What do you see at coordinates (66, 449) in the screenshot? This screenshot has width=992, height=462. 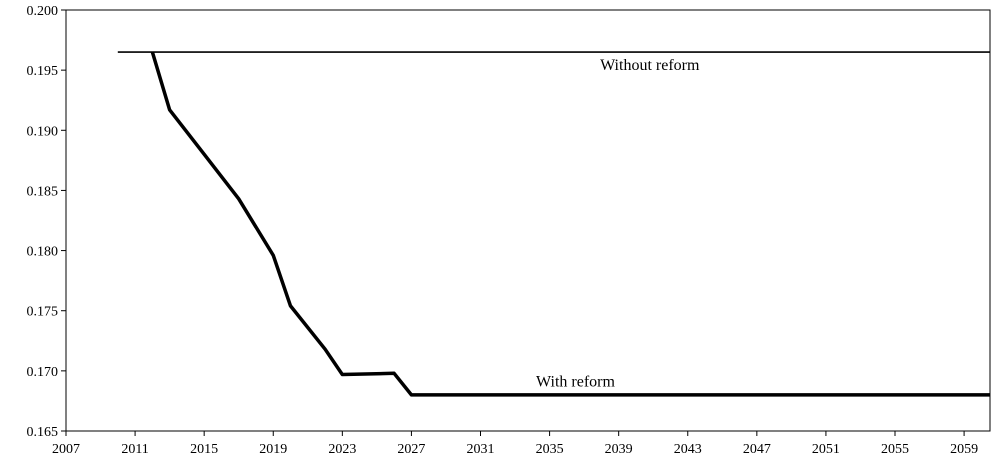 I see `x-tick-label: 2007` at bounding box center [66, 449].